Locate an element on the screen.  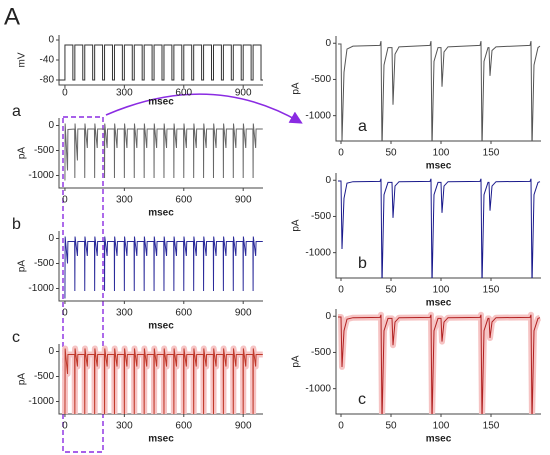
y-tick-label: -80 is located at coordinates (47, 80).